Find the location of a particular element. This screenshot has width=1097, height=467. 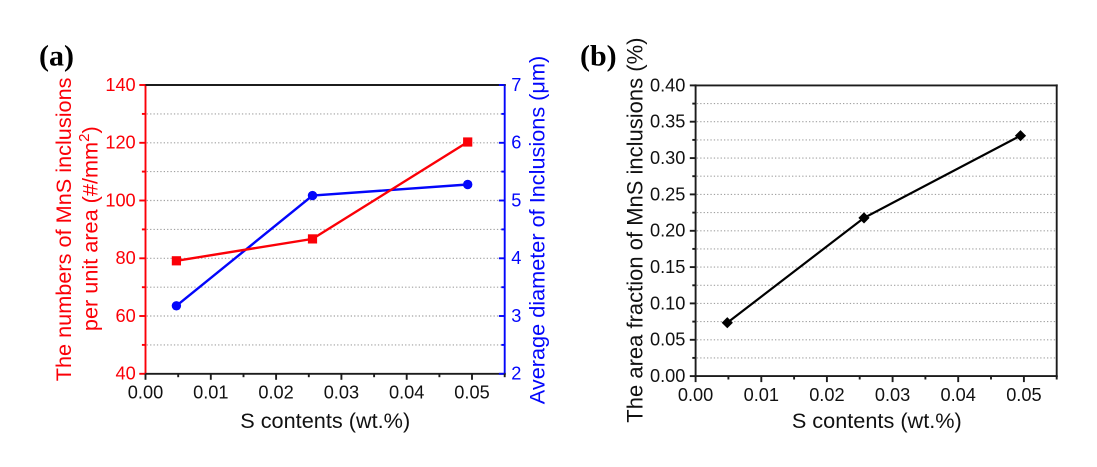

svg-text: 0.30 is located at coordinates (667, 158).